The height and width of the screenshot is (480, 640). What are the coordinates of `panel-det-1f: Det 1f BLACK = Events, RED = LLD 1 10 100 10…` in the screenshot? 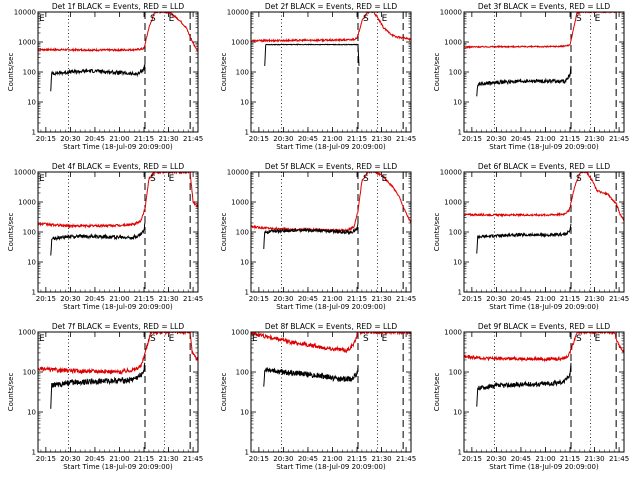 It's located at (105, 76).